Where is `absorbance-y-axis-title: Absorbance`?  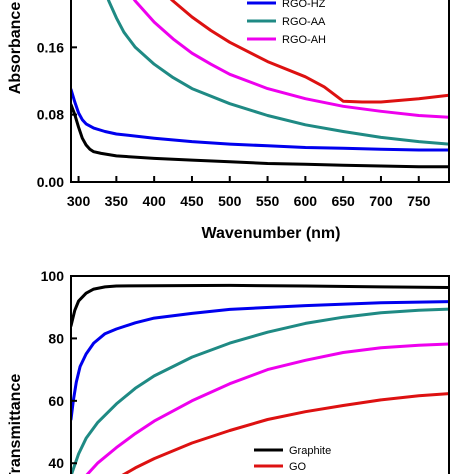 absorbance-y-axis-title: Absorbance is located at coordinates (15, 48).